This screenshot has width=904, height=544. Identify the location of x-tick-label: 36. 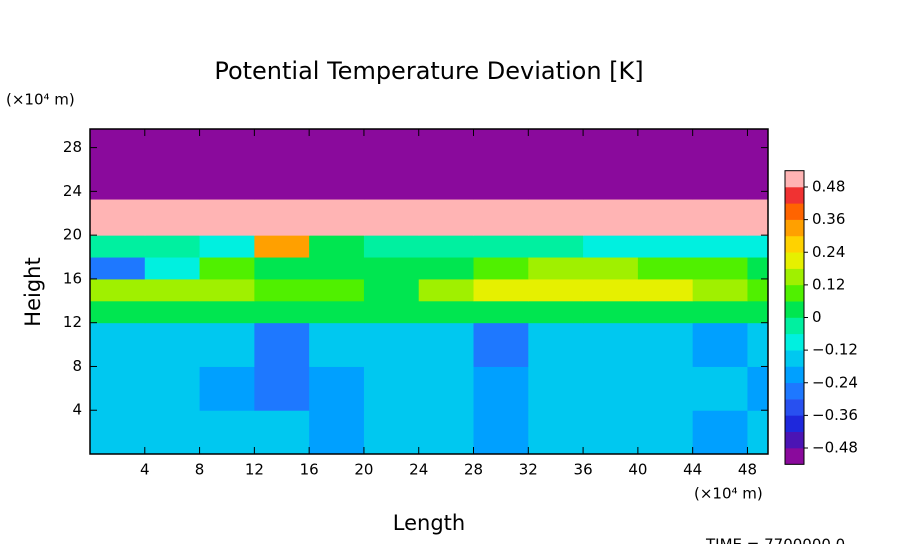
(583, 470).